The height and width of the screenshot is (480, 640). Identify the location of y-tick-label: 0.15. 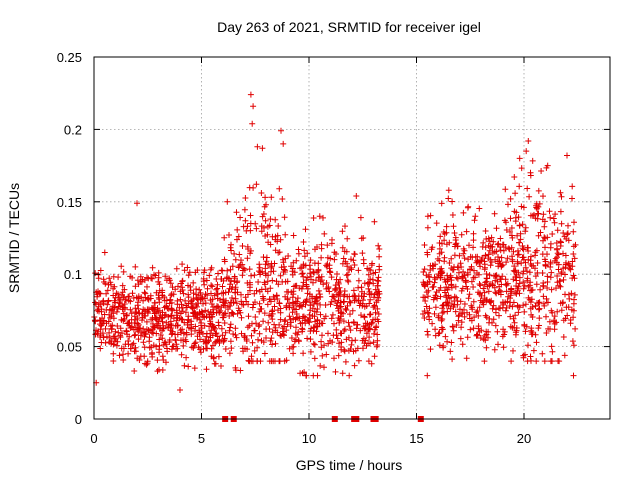
(69, 202).